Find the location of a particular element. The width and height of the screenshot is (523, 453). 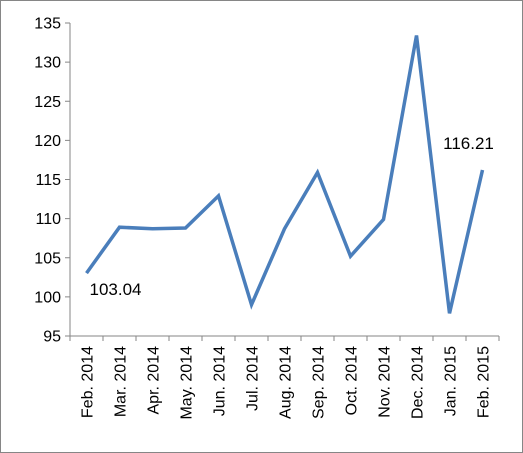

x-tick-label: Sep. 2014 is located at coordinates (319, 382).